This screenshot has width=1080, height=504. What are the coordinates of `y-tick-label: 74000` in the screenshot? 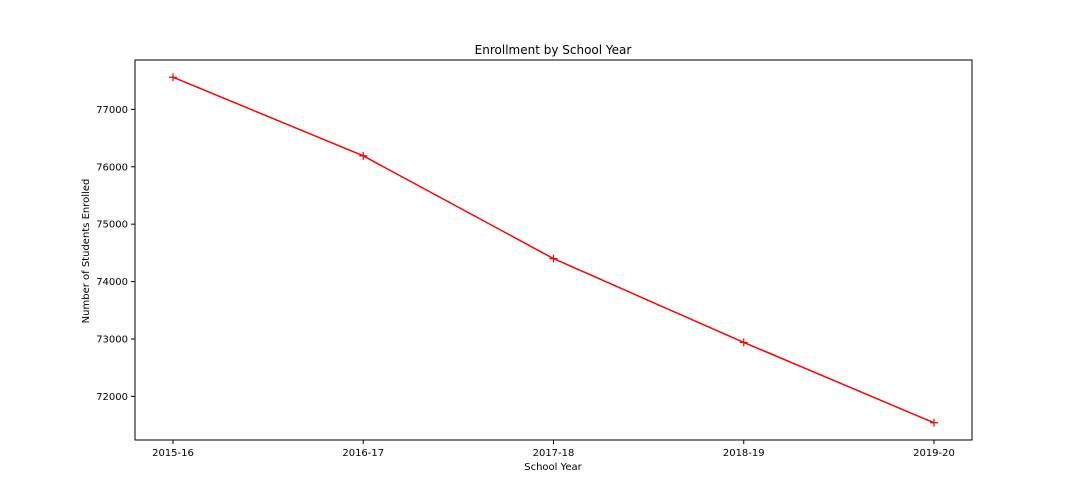 It's located at (112, 282).